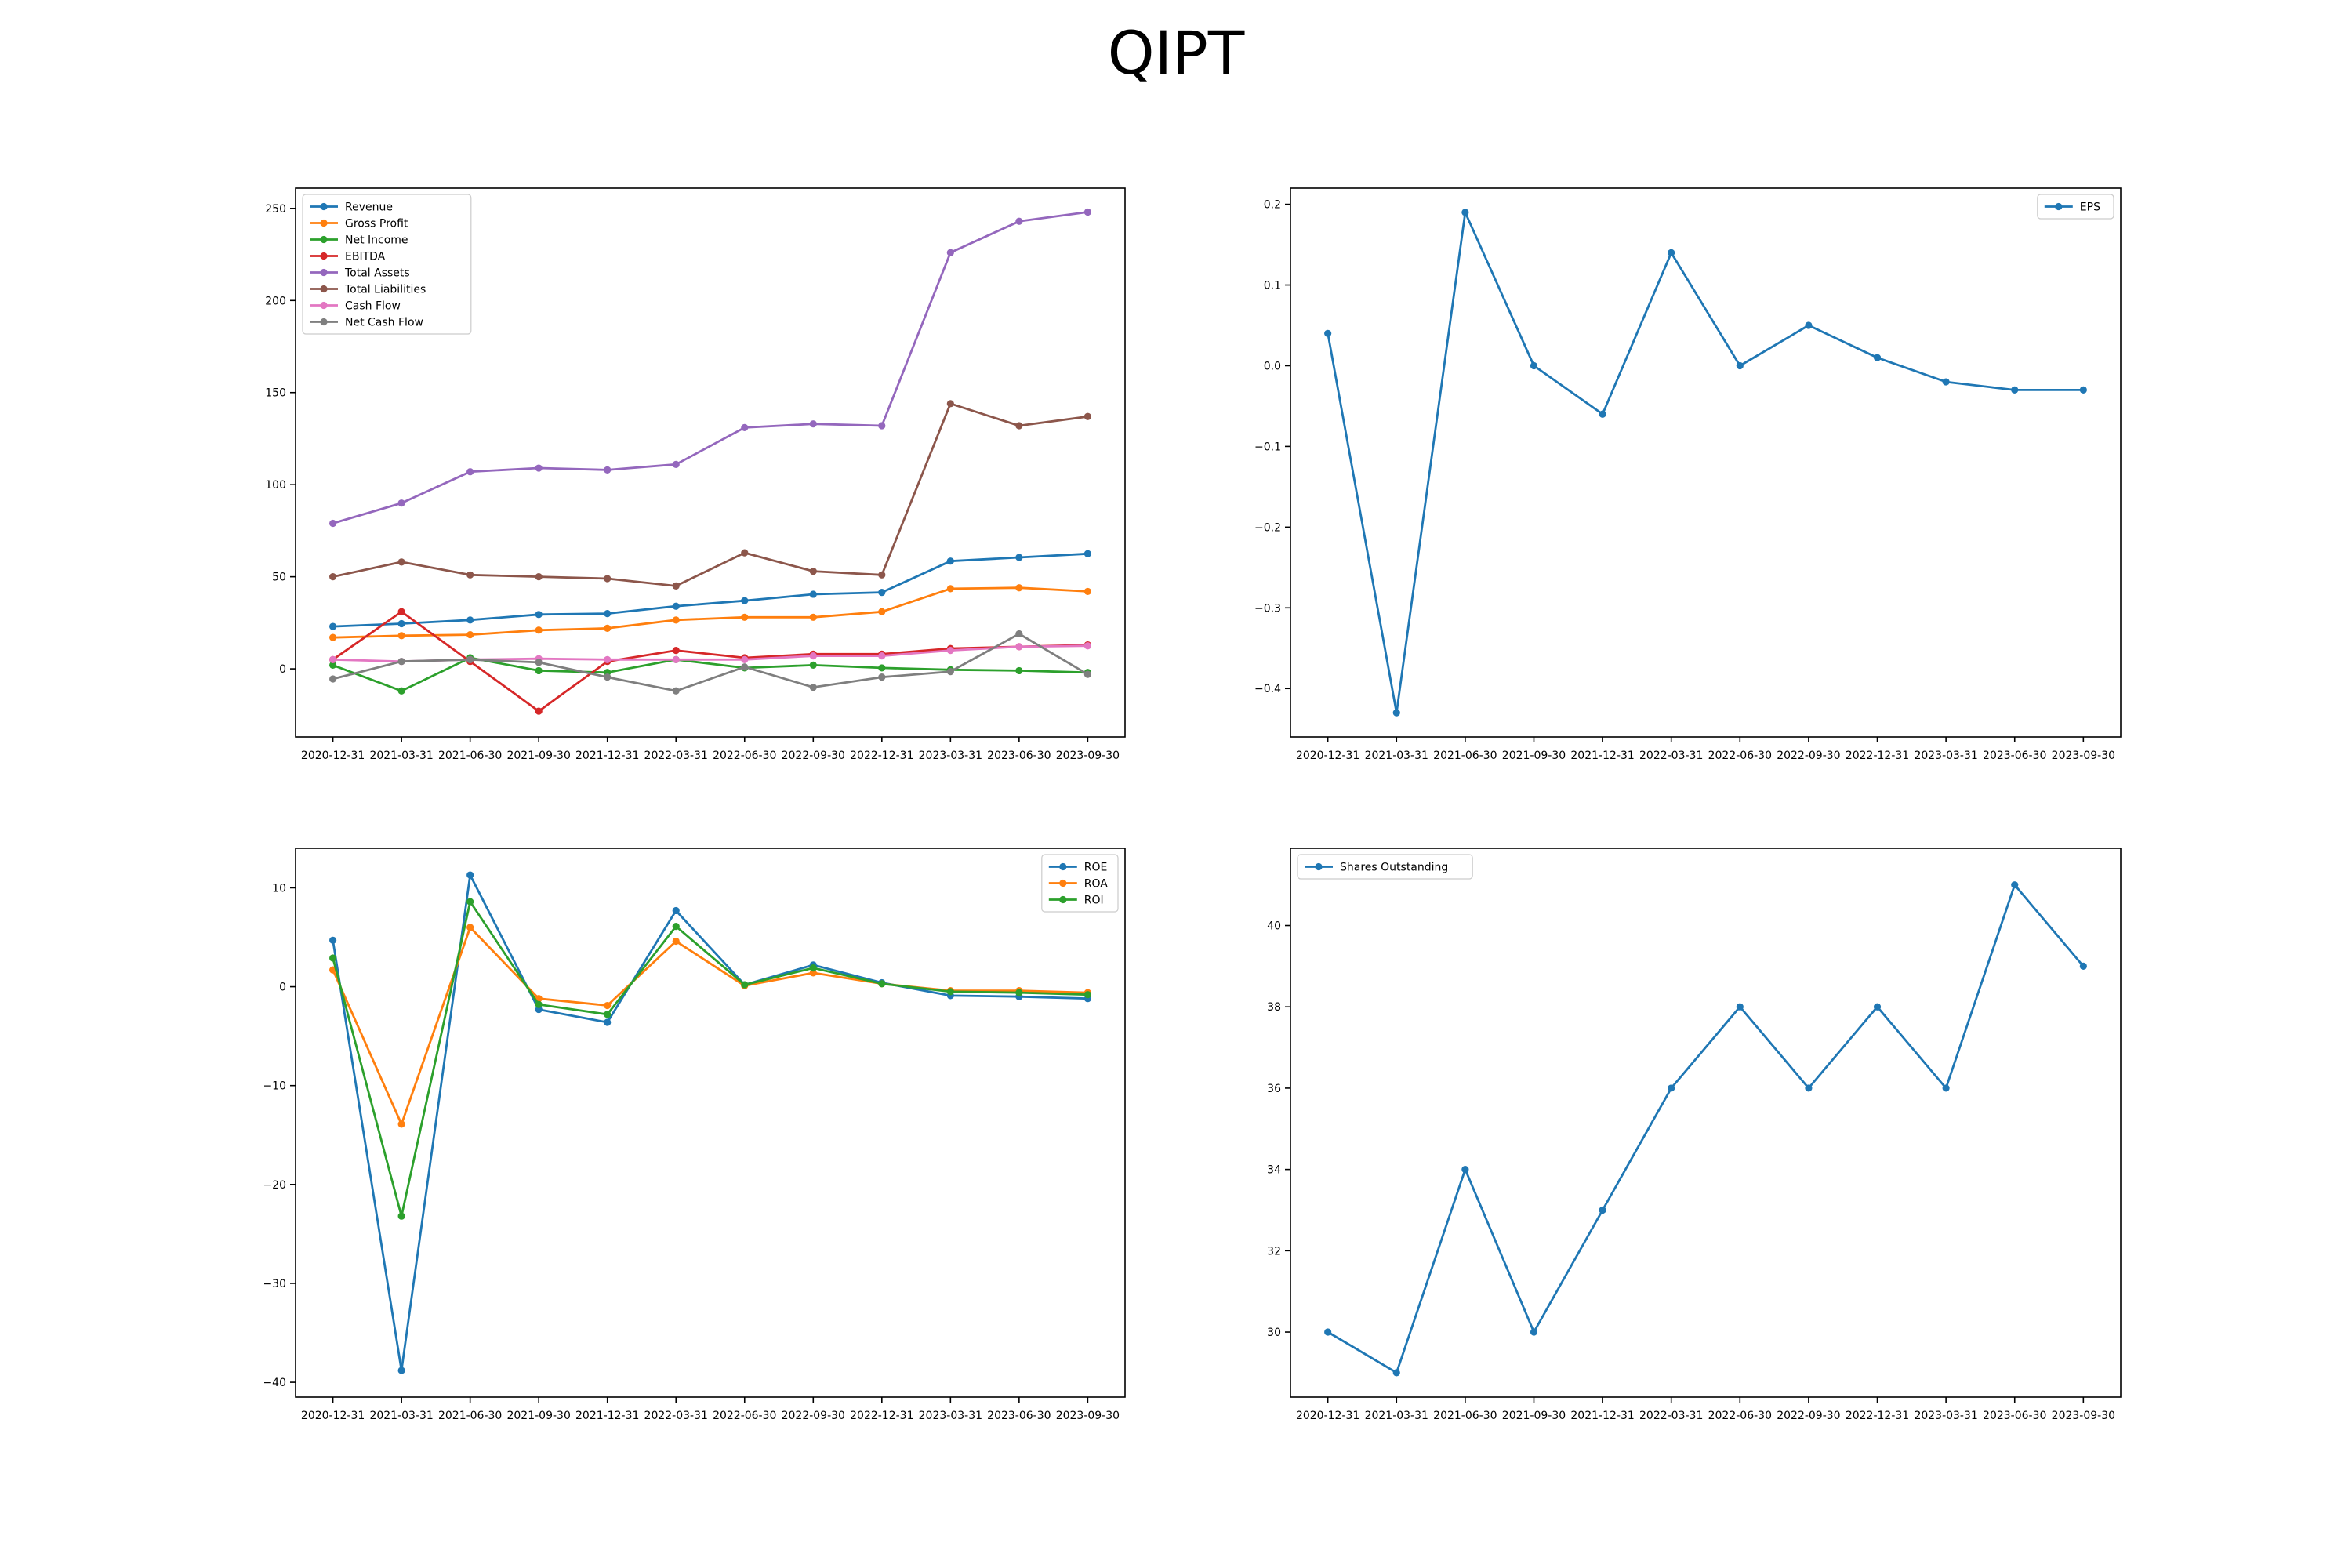 This screenshot has width=2352, height=1568. Describe the element at coordinates (813, 756) in the screenshot. I see `x-tick-label: 2022-09-30` at that location.